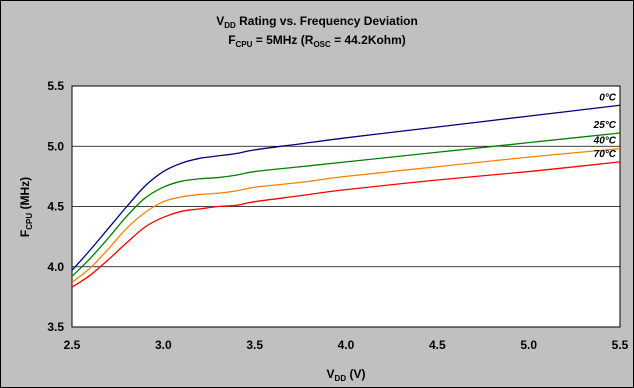 The height and width of the screenshot is (388, 634). I want to click on series-label: 40°C, so click(605, 141).